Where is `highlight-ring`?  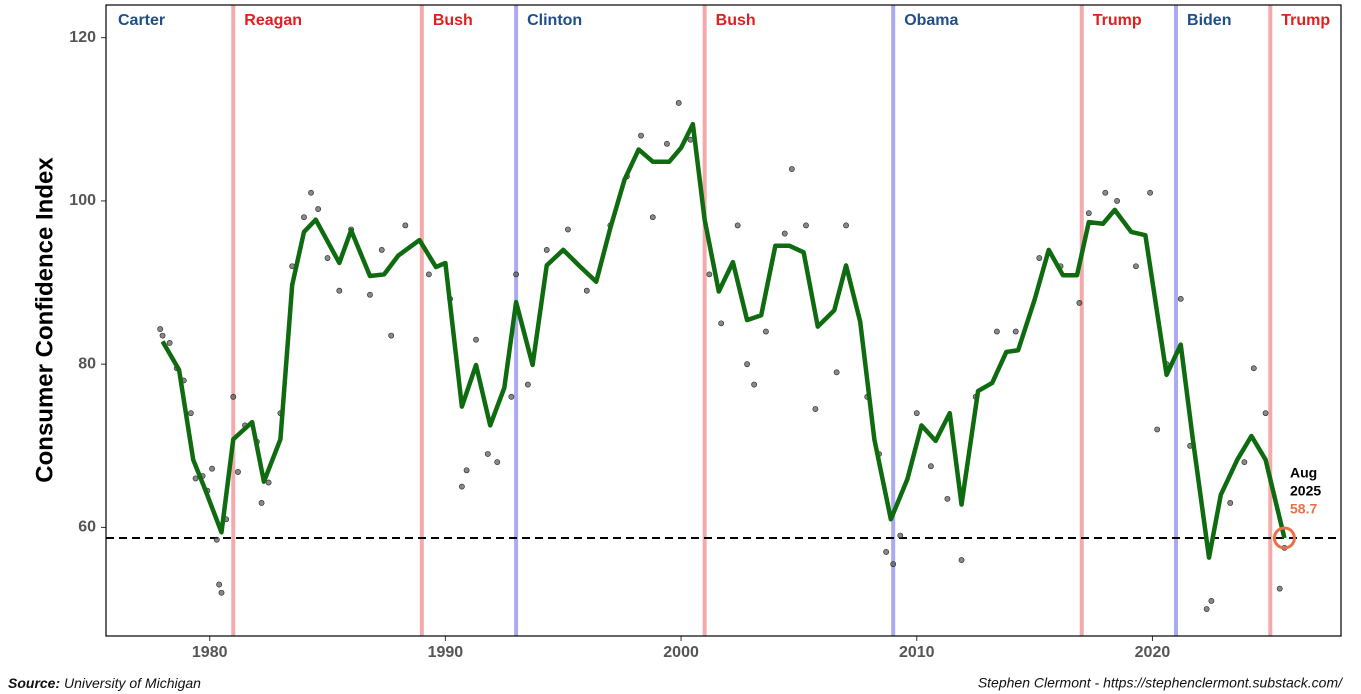
highlight-ring is located at coordinates (1284, 538).